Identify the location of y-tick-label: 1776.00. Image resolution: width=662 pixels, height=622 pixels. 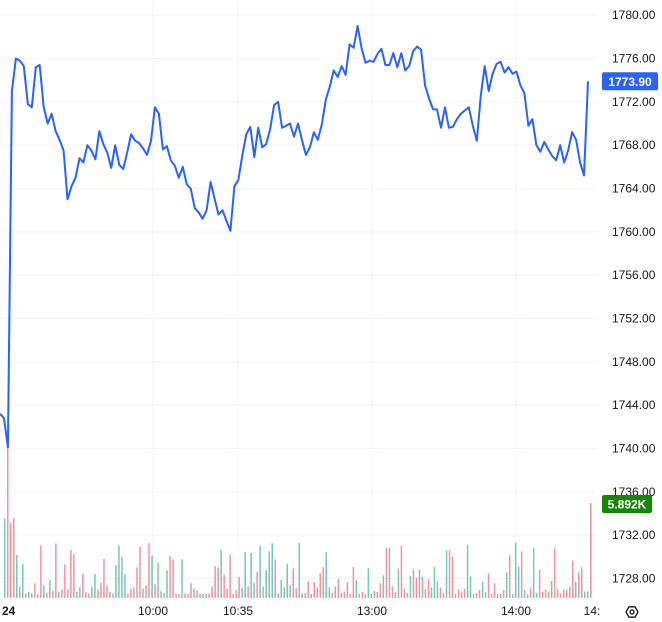
(634, 59).